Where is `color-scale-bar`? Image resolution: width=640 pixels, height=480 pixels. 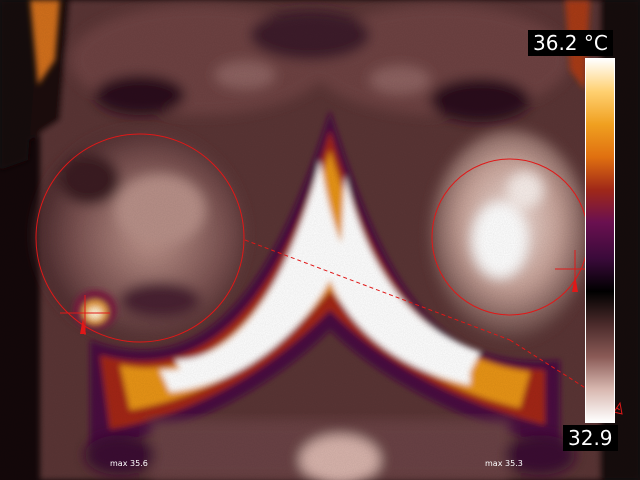 color-scale-bar is located at coordinates (600, 240).